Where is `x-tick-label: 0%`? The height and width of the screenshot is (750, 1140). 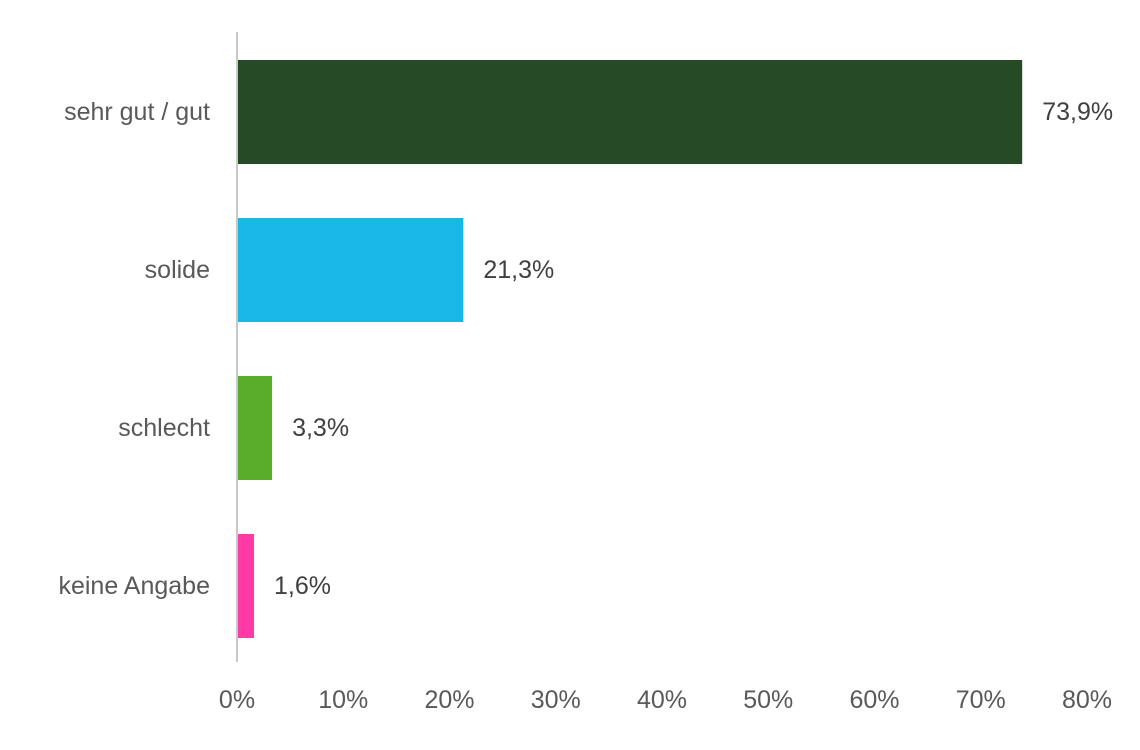 x-tick-label: 0% is located at coordinates (237, 700).